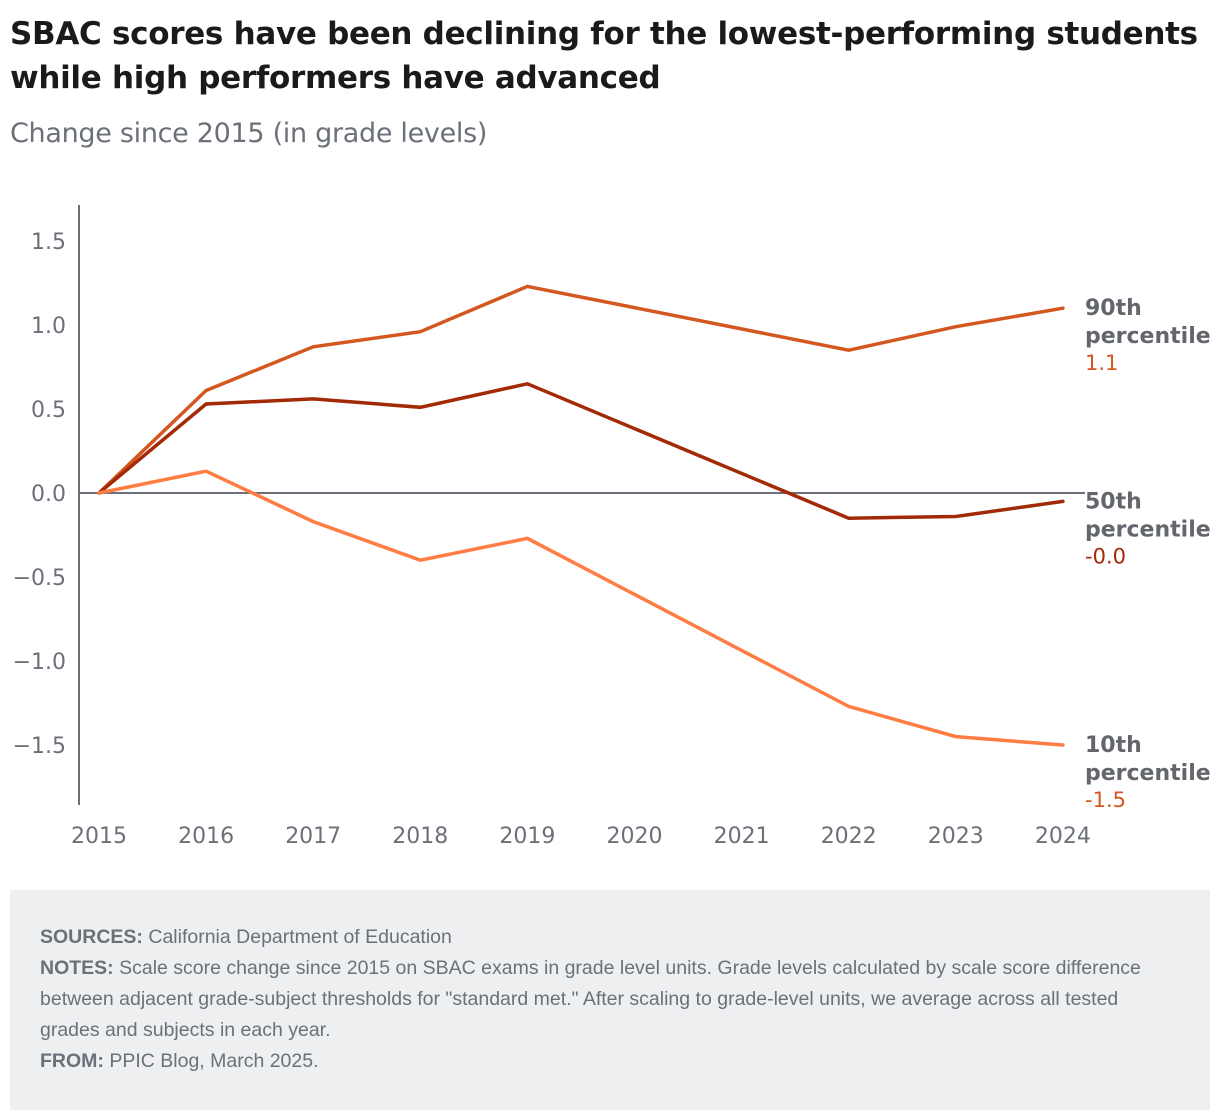  What do you see at coordinates (635, 836) in the screenshot?
I see `x-tick-label: 2020` at bounding box center [635, 836].